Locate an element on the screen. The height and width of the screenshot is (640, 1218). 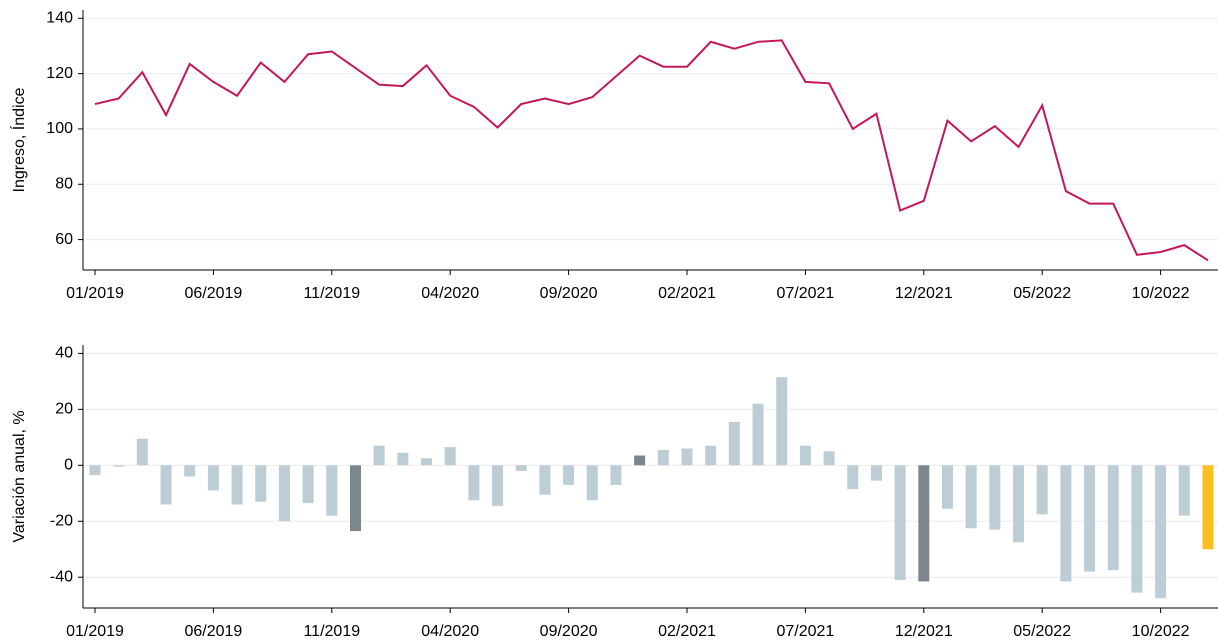
y-tick-label: 80 is located at coordinates (64, 183).